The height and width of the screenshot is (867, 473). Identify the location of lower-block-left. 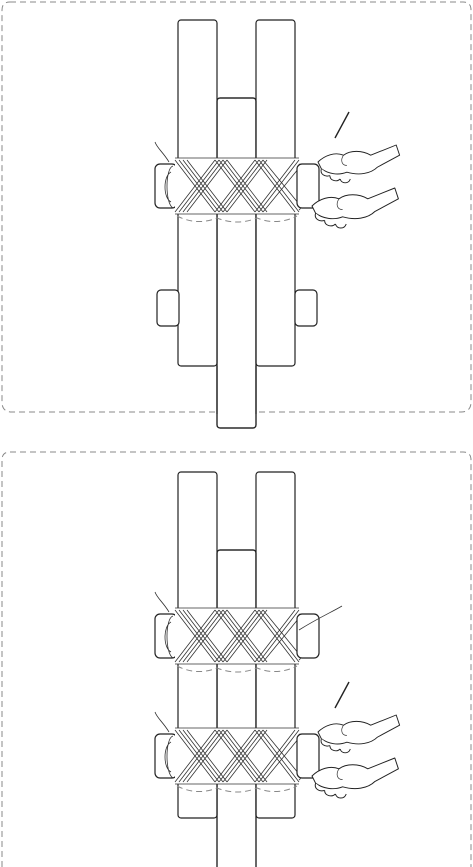
(168, 308).